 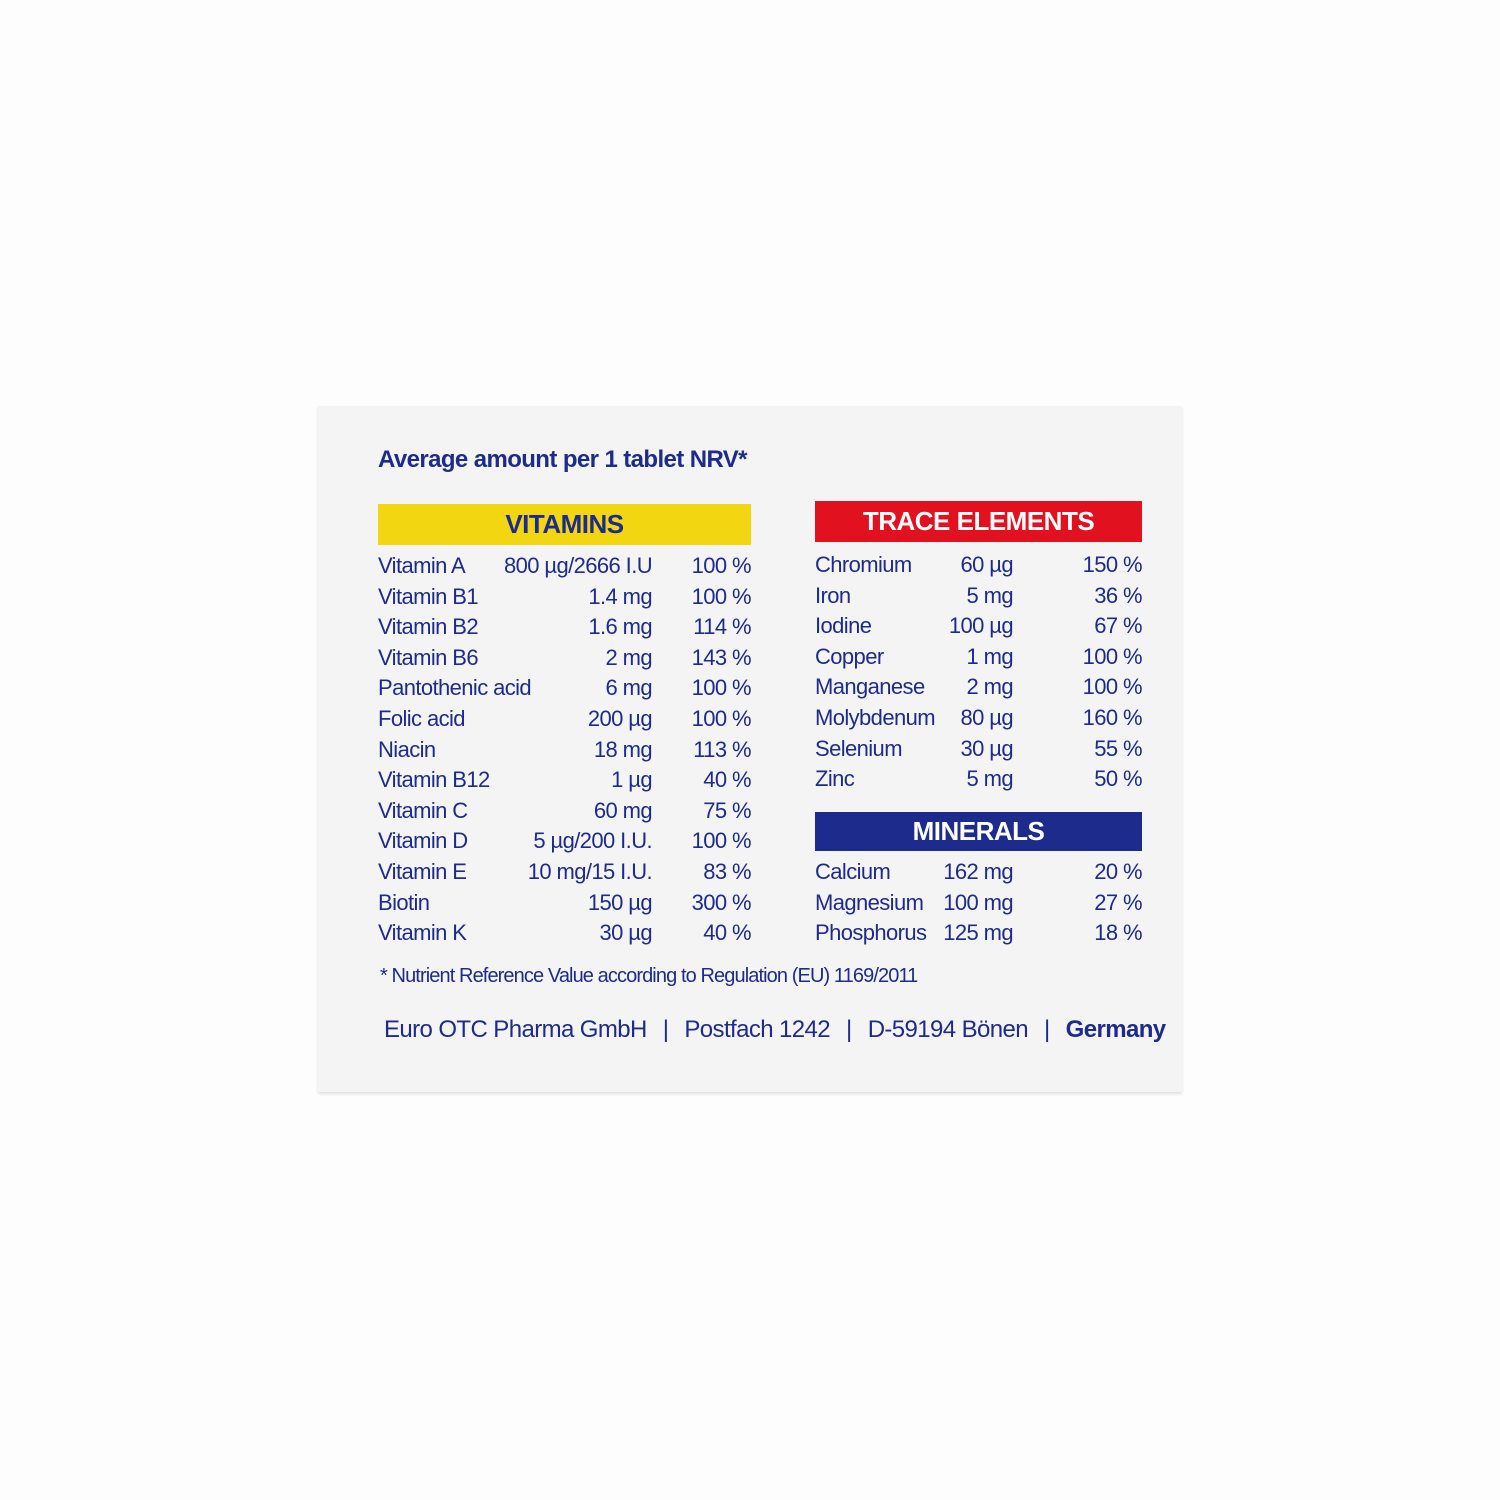 I want to click on table-row: Biotin 150 µg 300 %, so click(x=565, y=903).